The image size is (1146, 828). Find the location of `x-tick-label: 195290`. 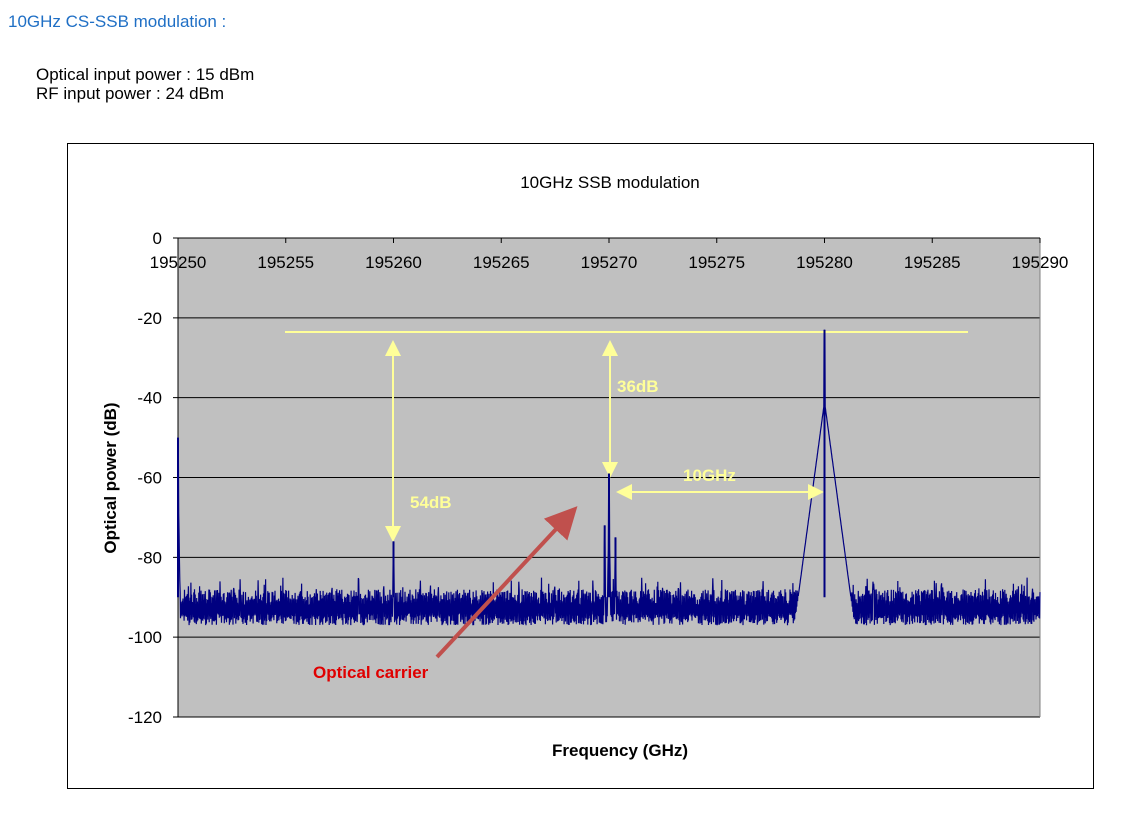

x-tick-label: 195290 is located at coordinates (1040, 262).